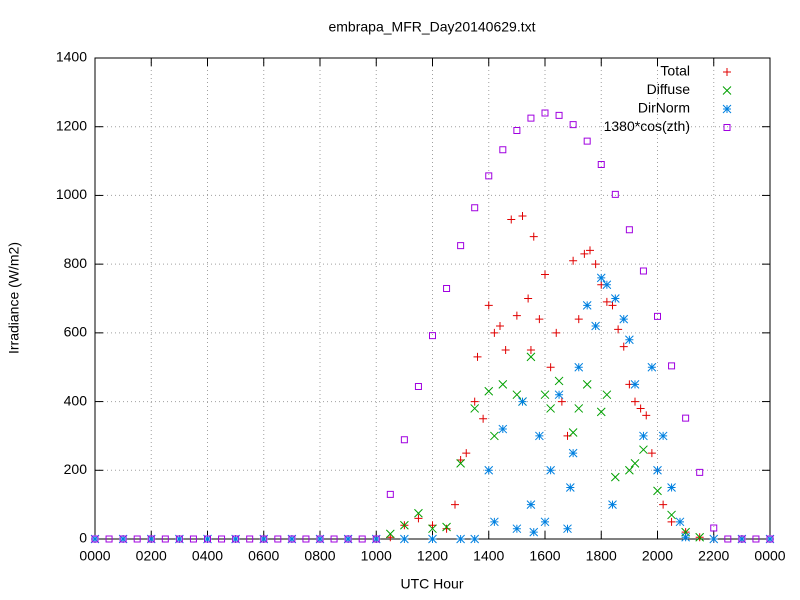 The image size is (800, 600). I want to click on y-tick-label: 800, so click(76, 263).